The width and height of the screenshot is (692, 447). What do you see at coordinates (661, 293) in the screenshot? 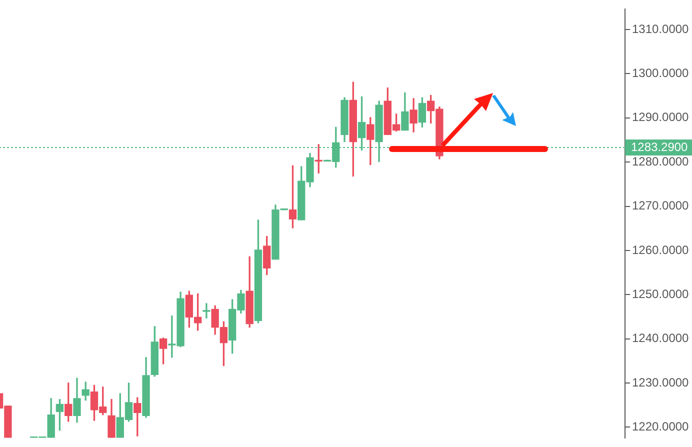
I see `y-tick-label: 1250.0000` at bounding box center [661, 293].